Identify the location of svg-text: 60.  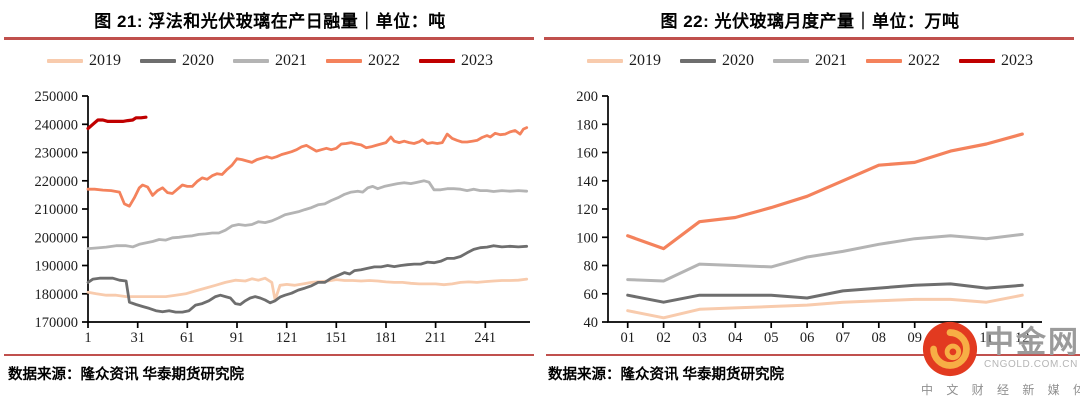
(591, 295).